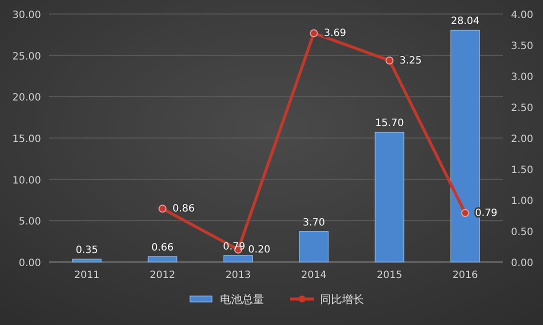 The width and height of the screenshot is (543, 325). I want to click on y2-tick-label: 2.00, so click(522, 139).